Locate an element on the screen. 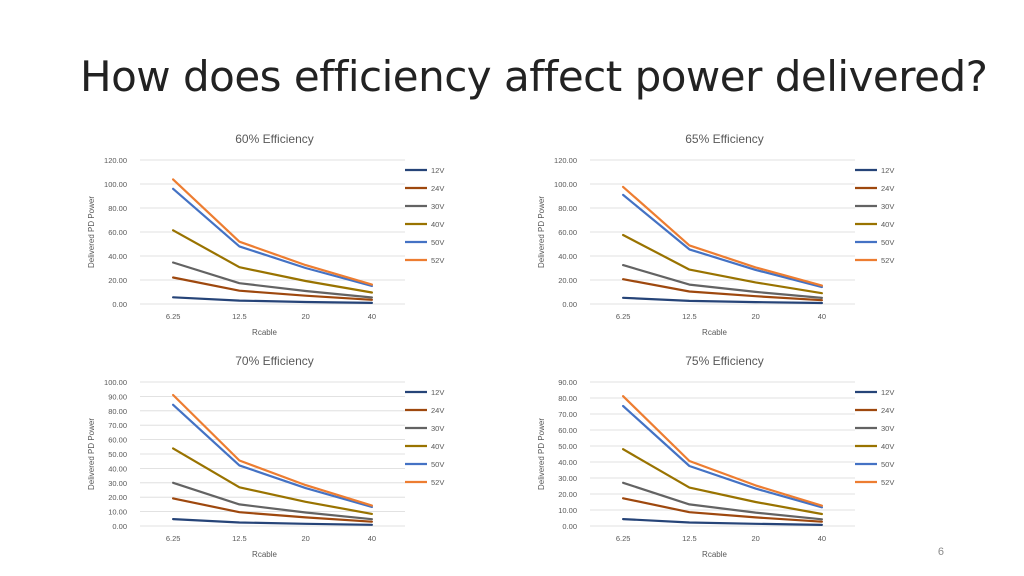 The image size is (1024, 576). chart-title: 60% Efficiency is located at coordinates (274, 139).